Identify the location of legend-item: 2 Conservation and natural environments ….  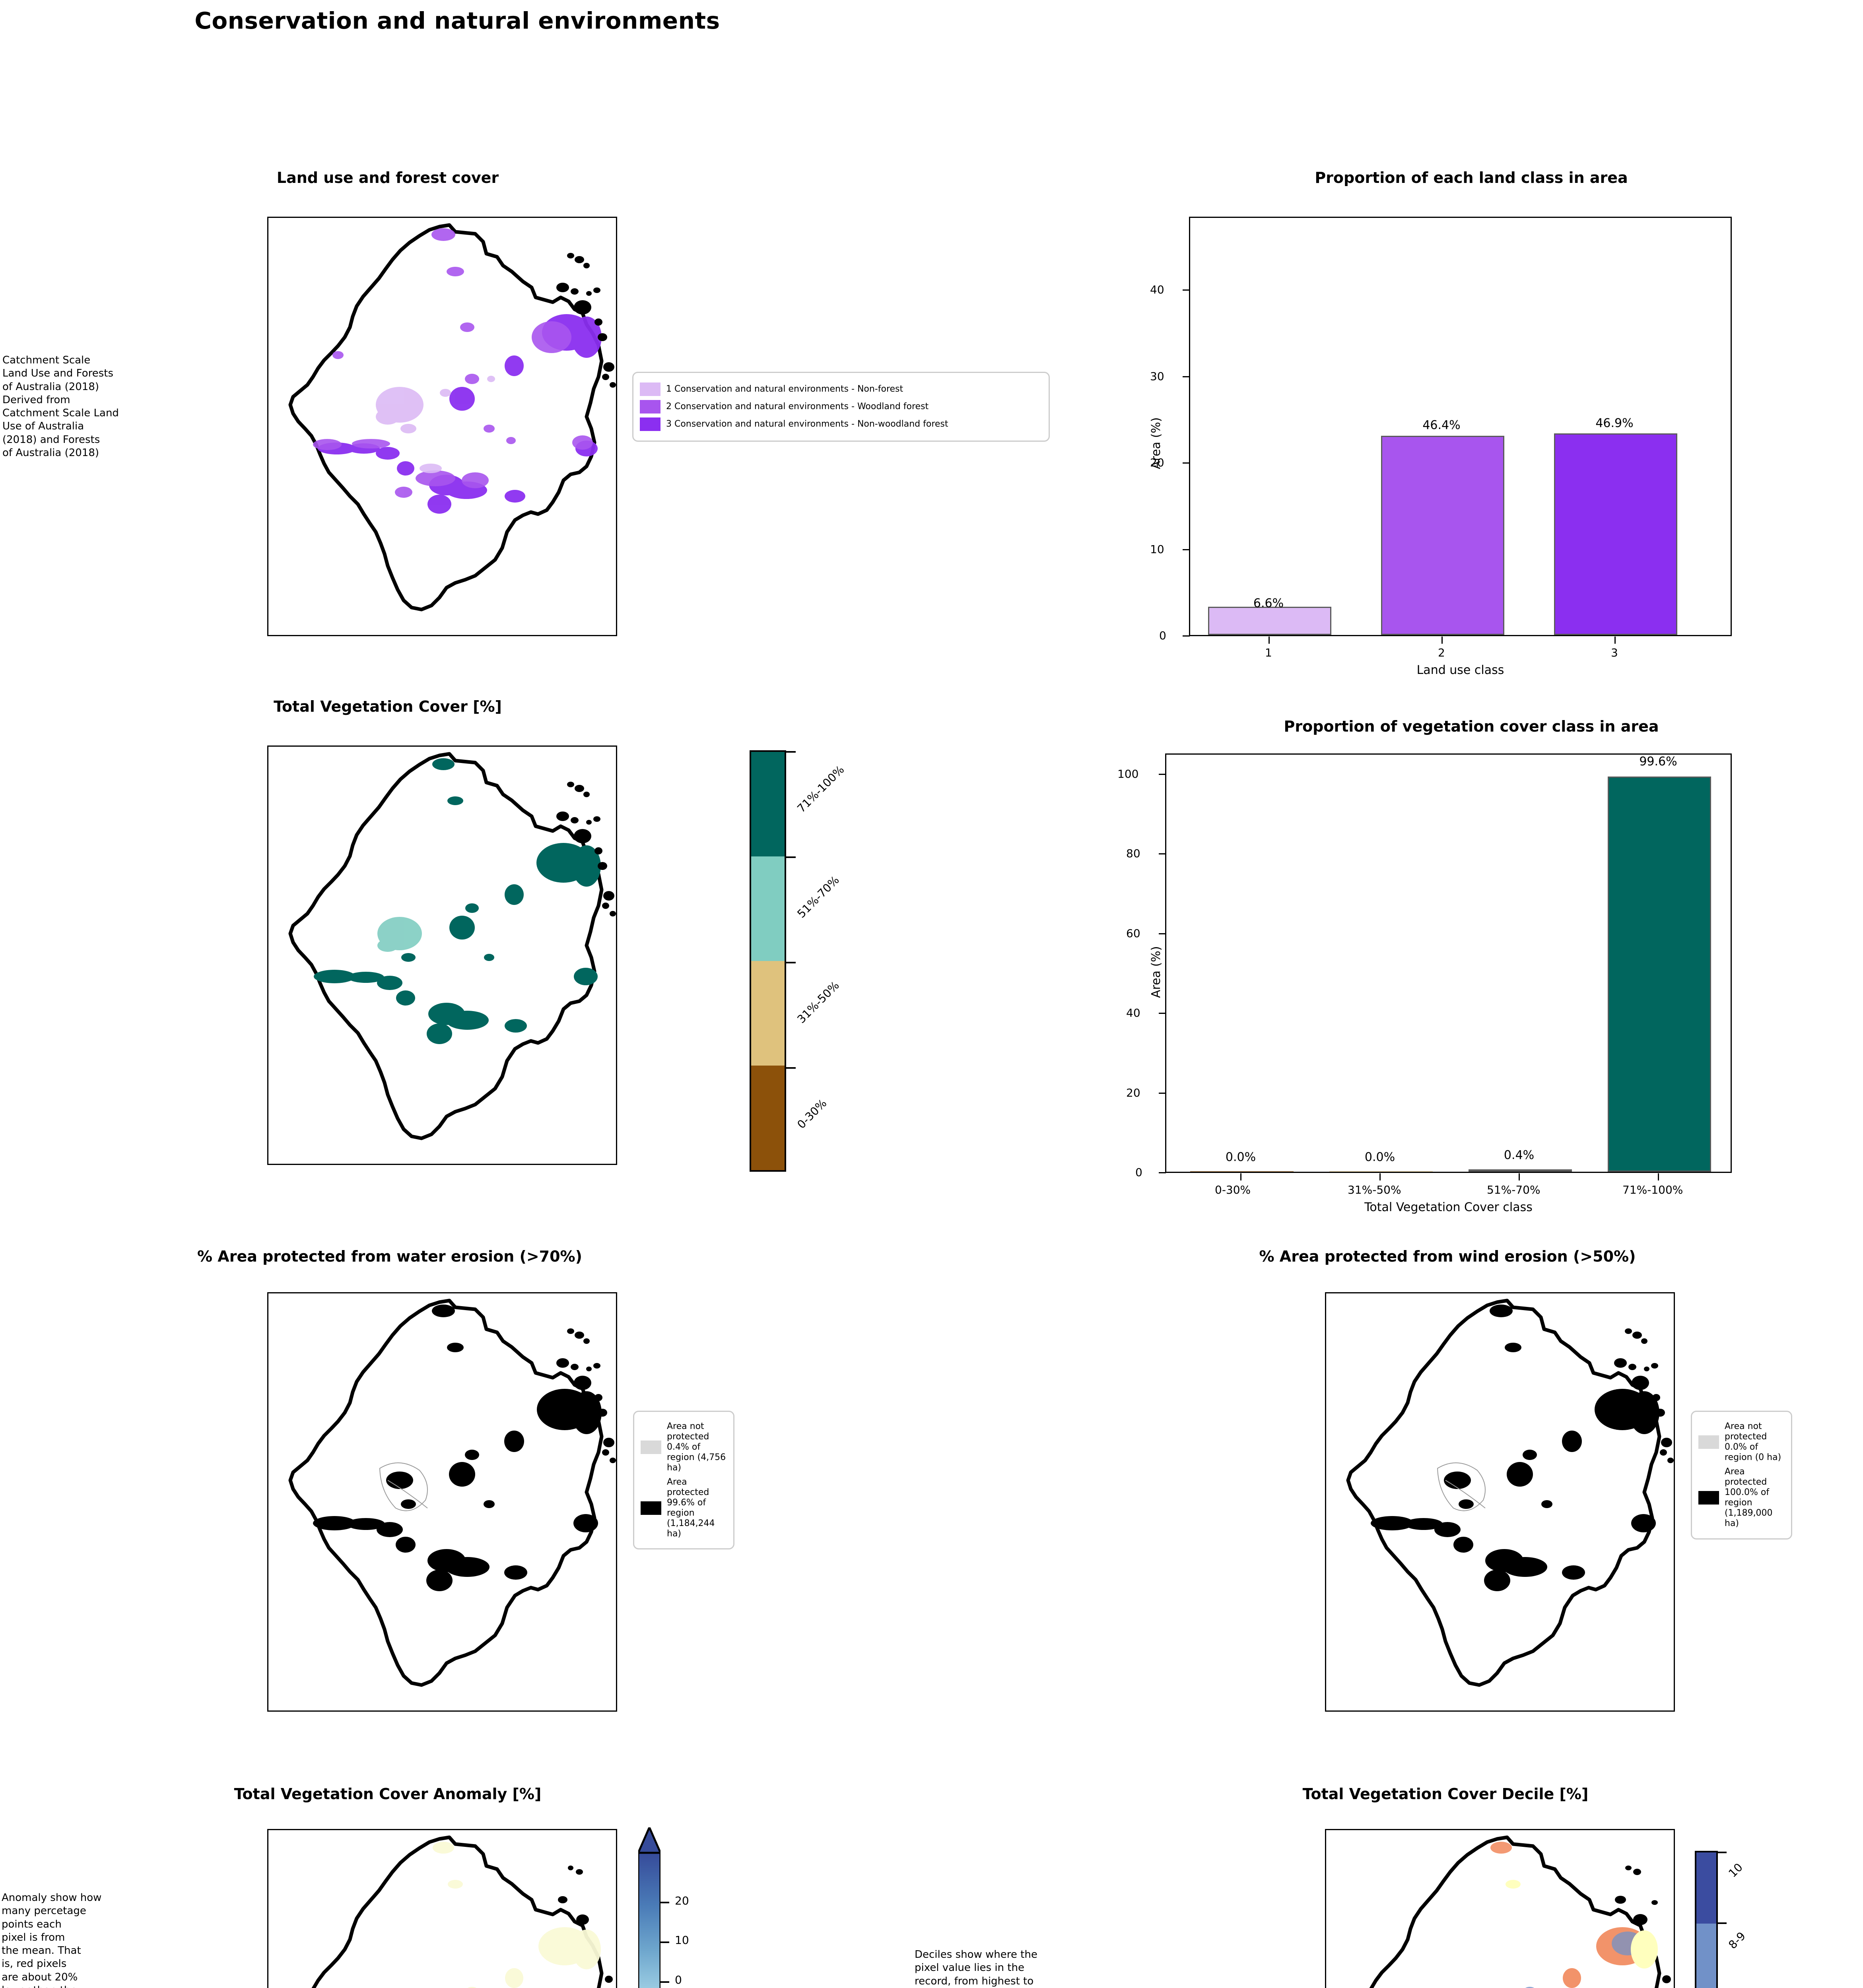
(841, 407).